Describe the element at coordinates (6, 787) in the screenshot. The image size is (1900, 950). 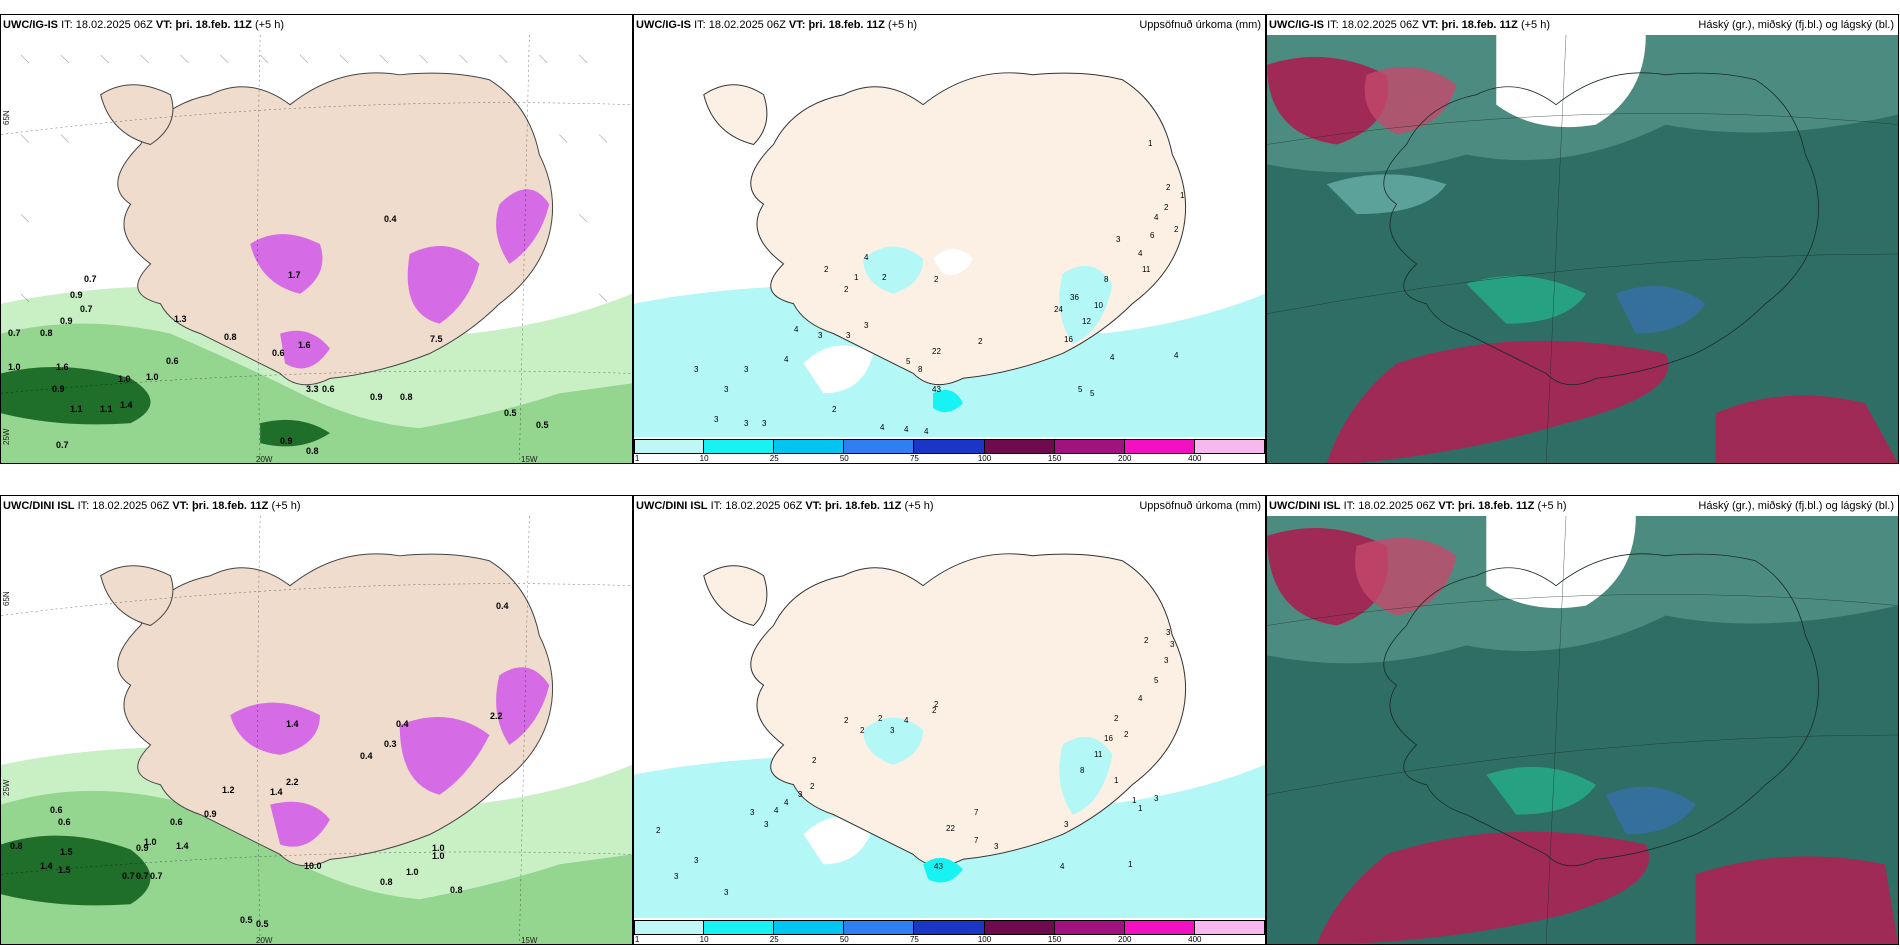
I see `lon-label-left: 25W` at that location.